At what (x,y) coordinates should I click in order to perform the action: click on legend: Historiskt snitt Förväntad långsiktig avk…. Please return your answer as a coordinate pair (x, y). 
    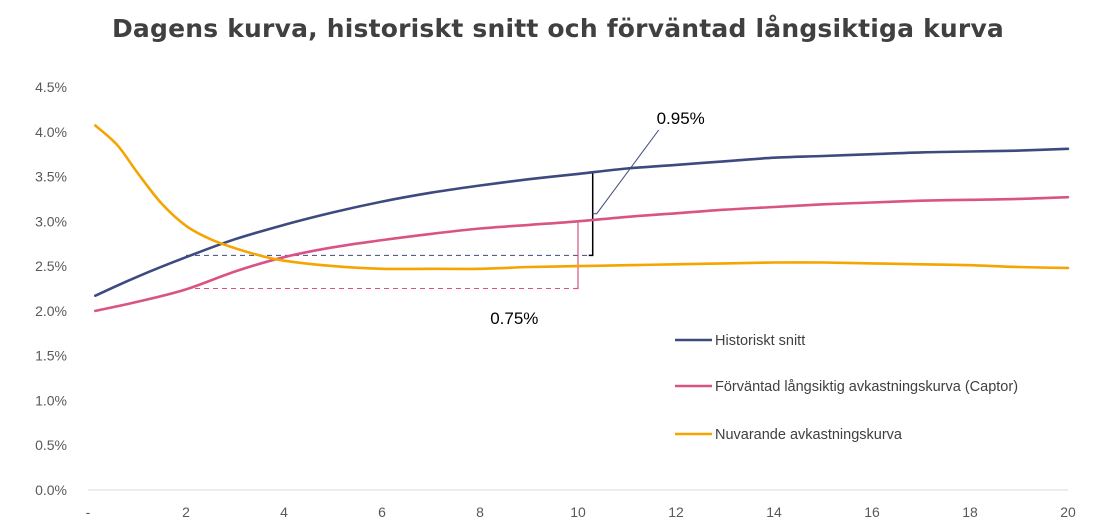
    Looking at the image, I should click on (846, 388).